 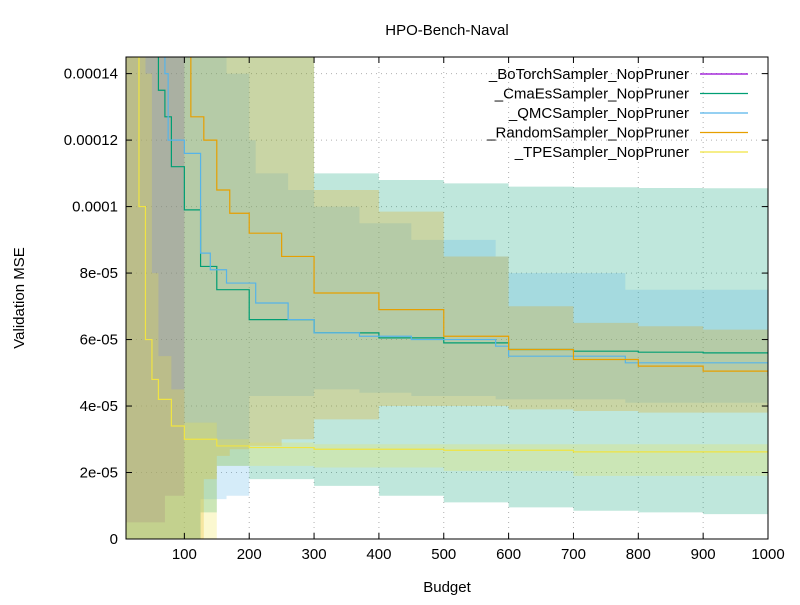 What do you see at coordinates (19, 297) in the screenshot?
I see `y-axis-label: Validation MSE` at bounding box center [19, 297].